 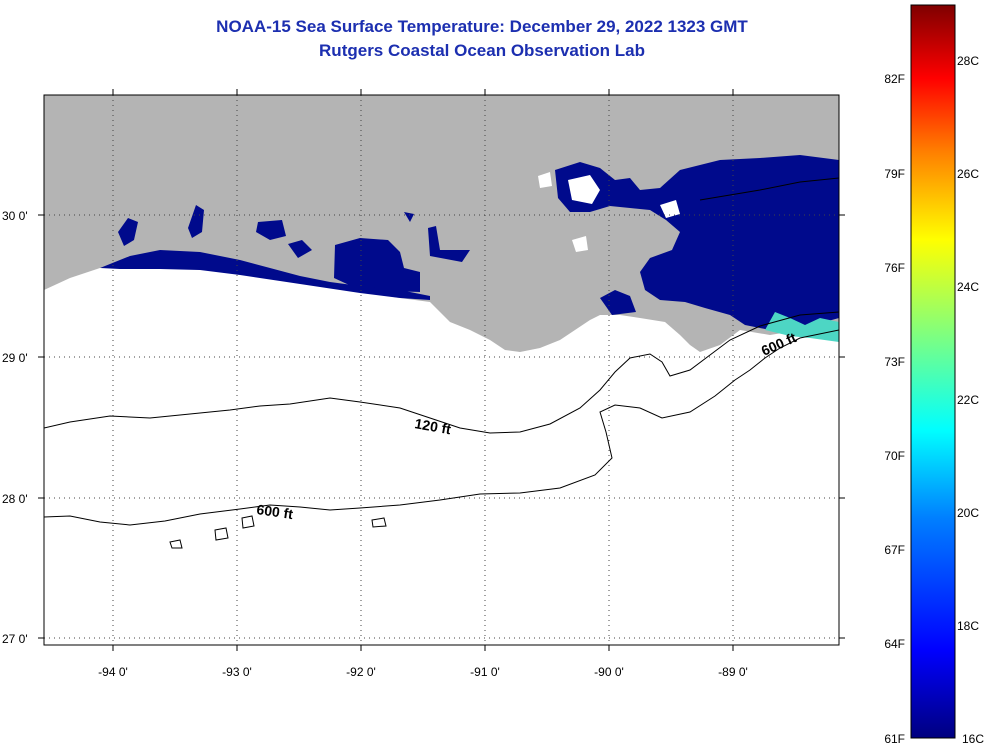 What do you see at coordinates (15, 499) in the screenshot?
I see `lat-label-28: 28 0'` at bounding box center [15, 499].